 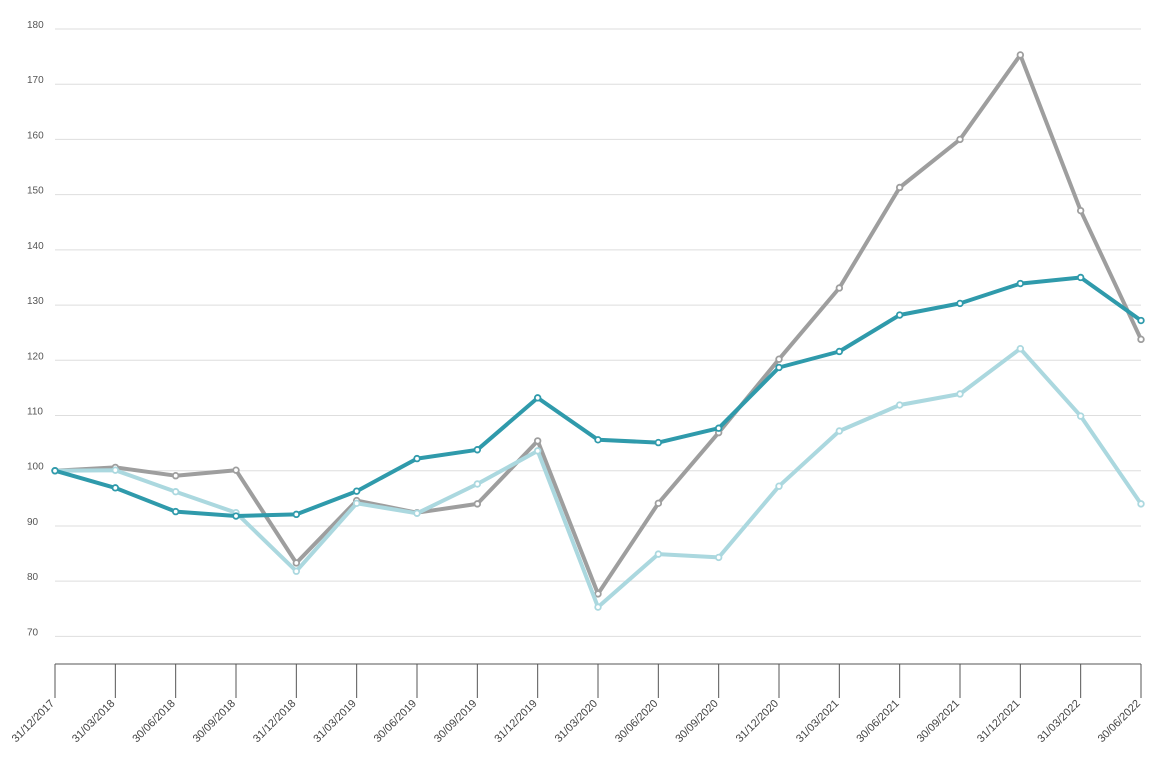 What do you see at coordinates (214, 721) in the screenshot?
I see `x-tick-label: 30/09/2018` at bounding box center [214, 721].